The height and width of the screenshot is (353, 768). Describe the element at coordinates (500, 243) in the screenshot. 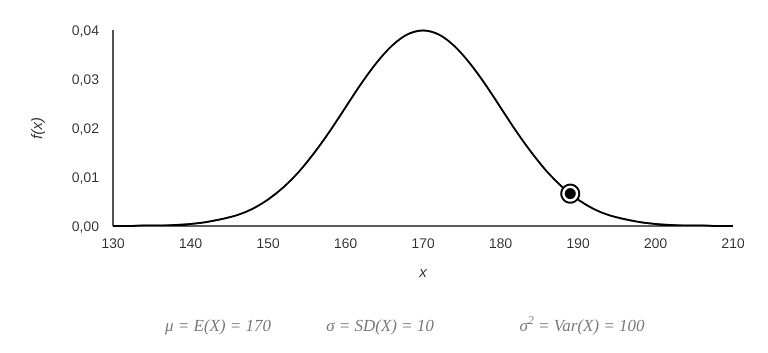

I see `x-tick-label: 180` at that location.